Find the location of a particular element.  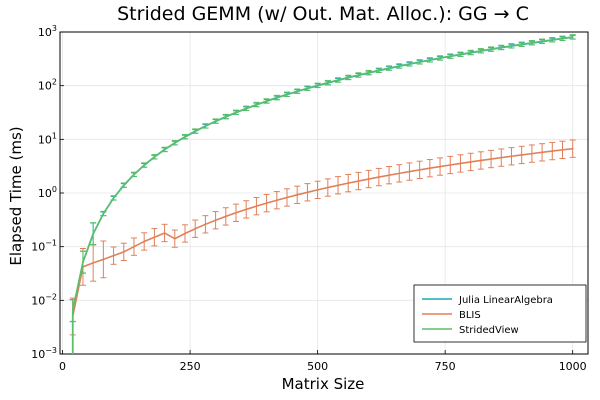

x-axis-label: Matrix Size is located at coordinates (323, 384).